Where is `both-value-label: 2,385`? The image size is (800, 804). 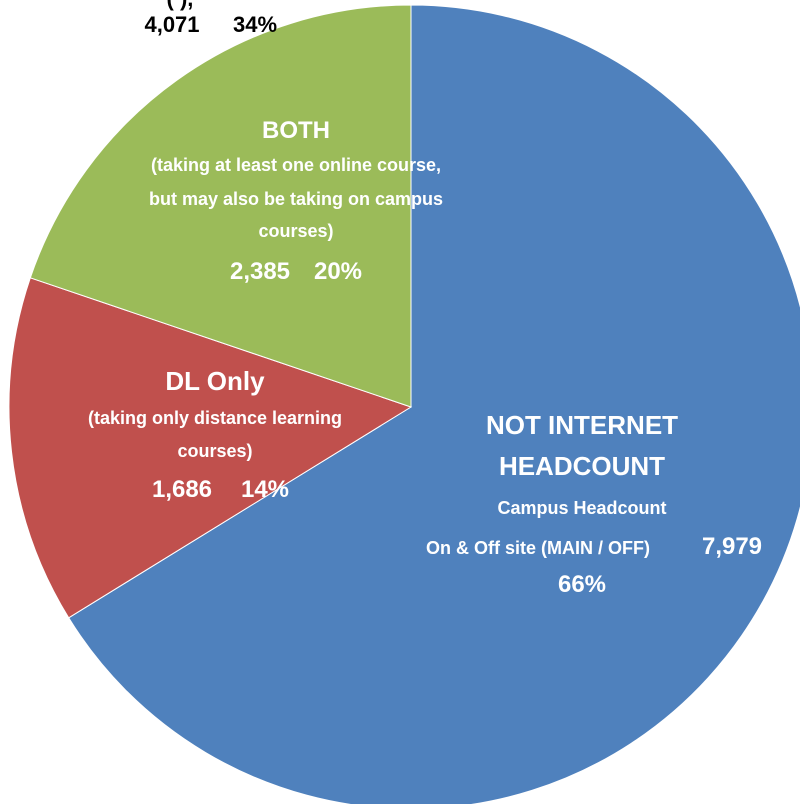
both-value-label: 2,385 is located at coordinates (260, 271).